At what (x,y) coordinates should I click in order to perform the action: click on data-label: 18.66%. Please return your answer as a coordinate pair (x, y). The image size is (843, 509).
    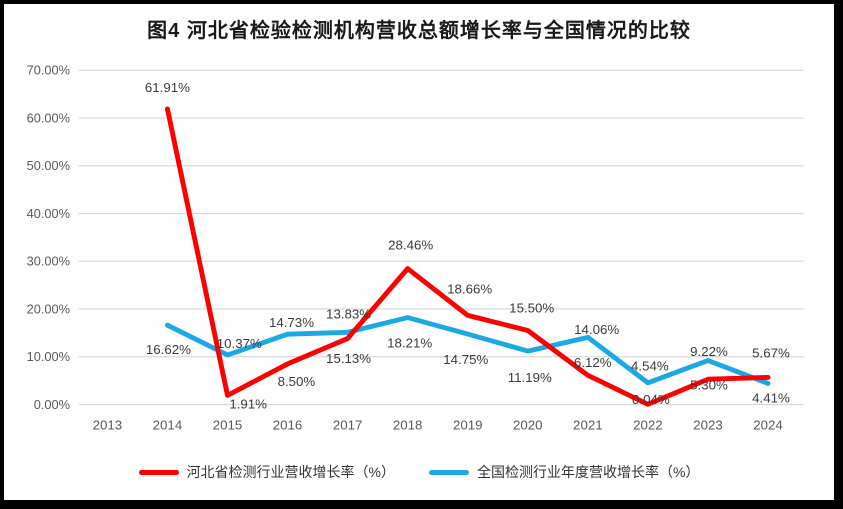
    Looking at the image, I should click on (469, 289).